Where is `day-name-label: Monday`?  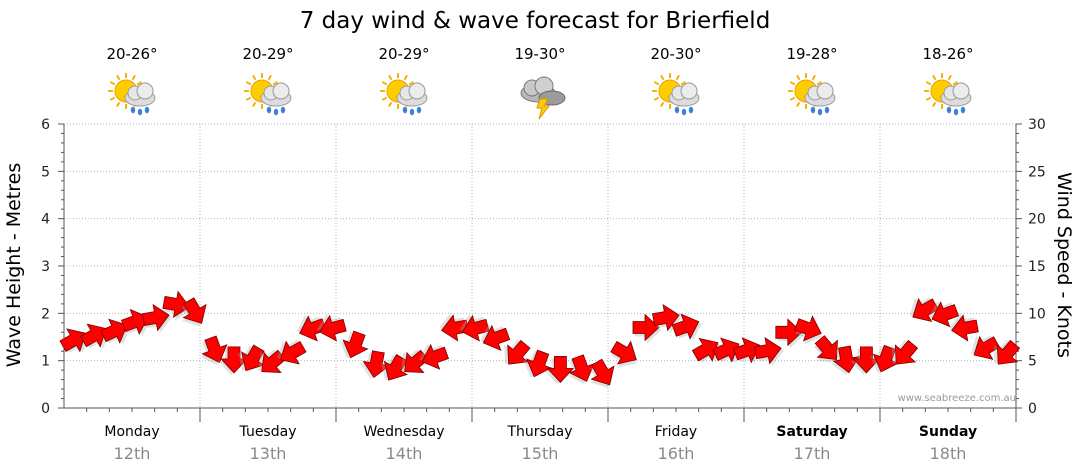
day-name-label: Monday is located at coordinates (131, 432).